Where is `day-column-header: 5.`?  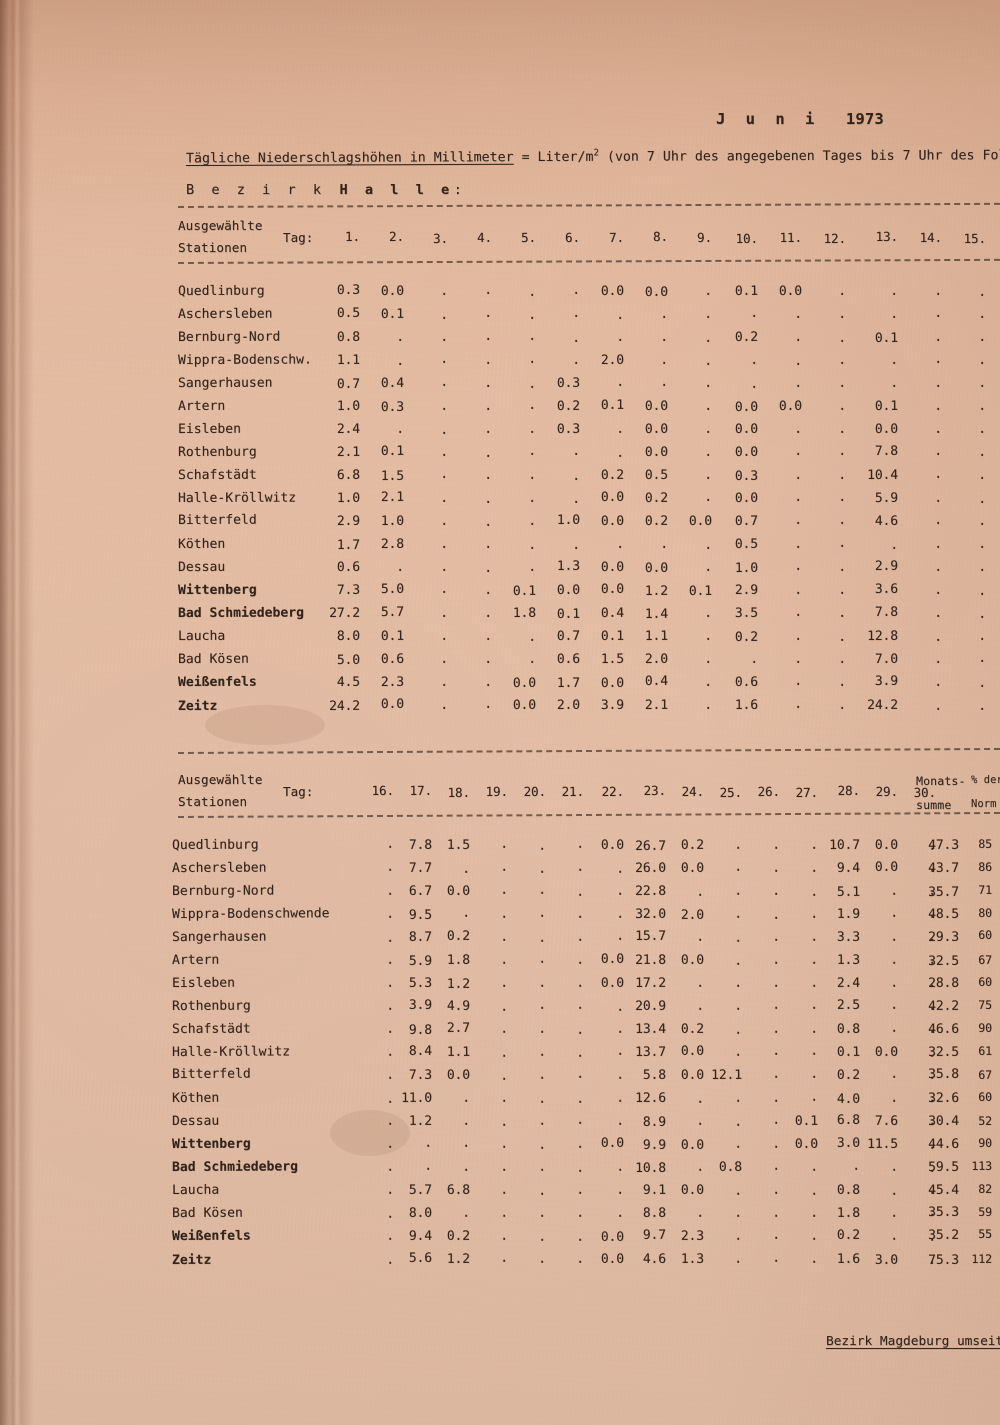
day-column-header: 5. is located at coordinates (529, 238).